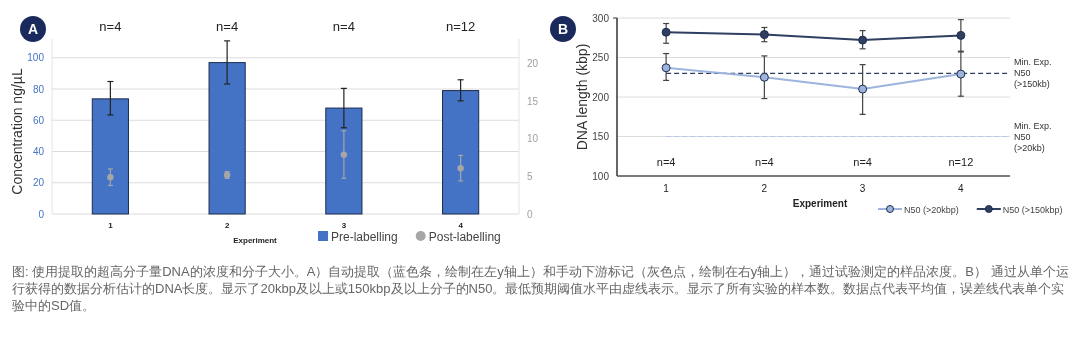 Image resolution: width=1080 pixels, height=338 pixels. What do you see at coordinates (582, 97) in the screenshot?
I see `y-axis-title: DNA length (kbp)` at bounding box center [582, 97].